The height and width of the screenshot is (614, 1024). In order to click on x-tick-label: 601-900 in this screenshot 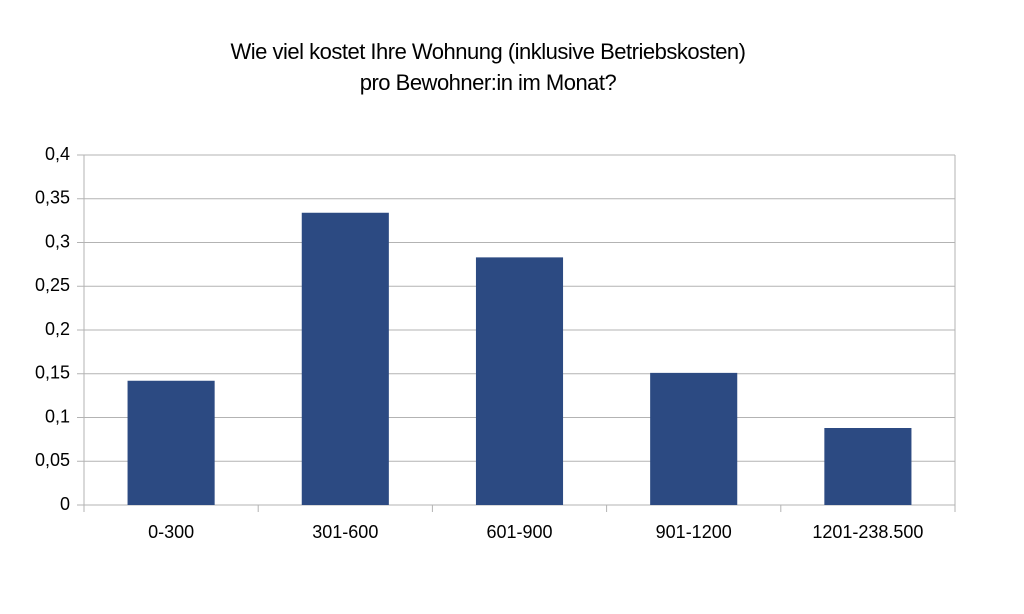, I will do `click(519, 532)`.